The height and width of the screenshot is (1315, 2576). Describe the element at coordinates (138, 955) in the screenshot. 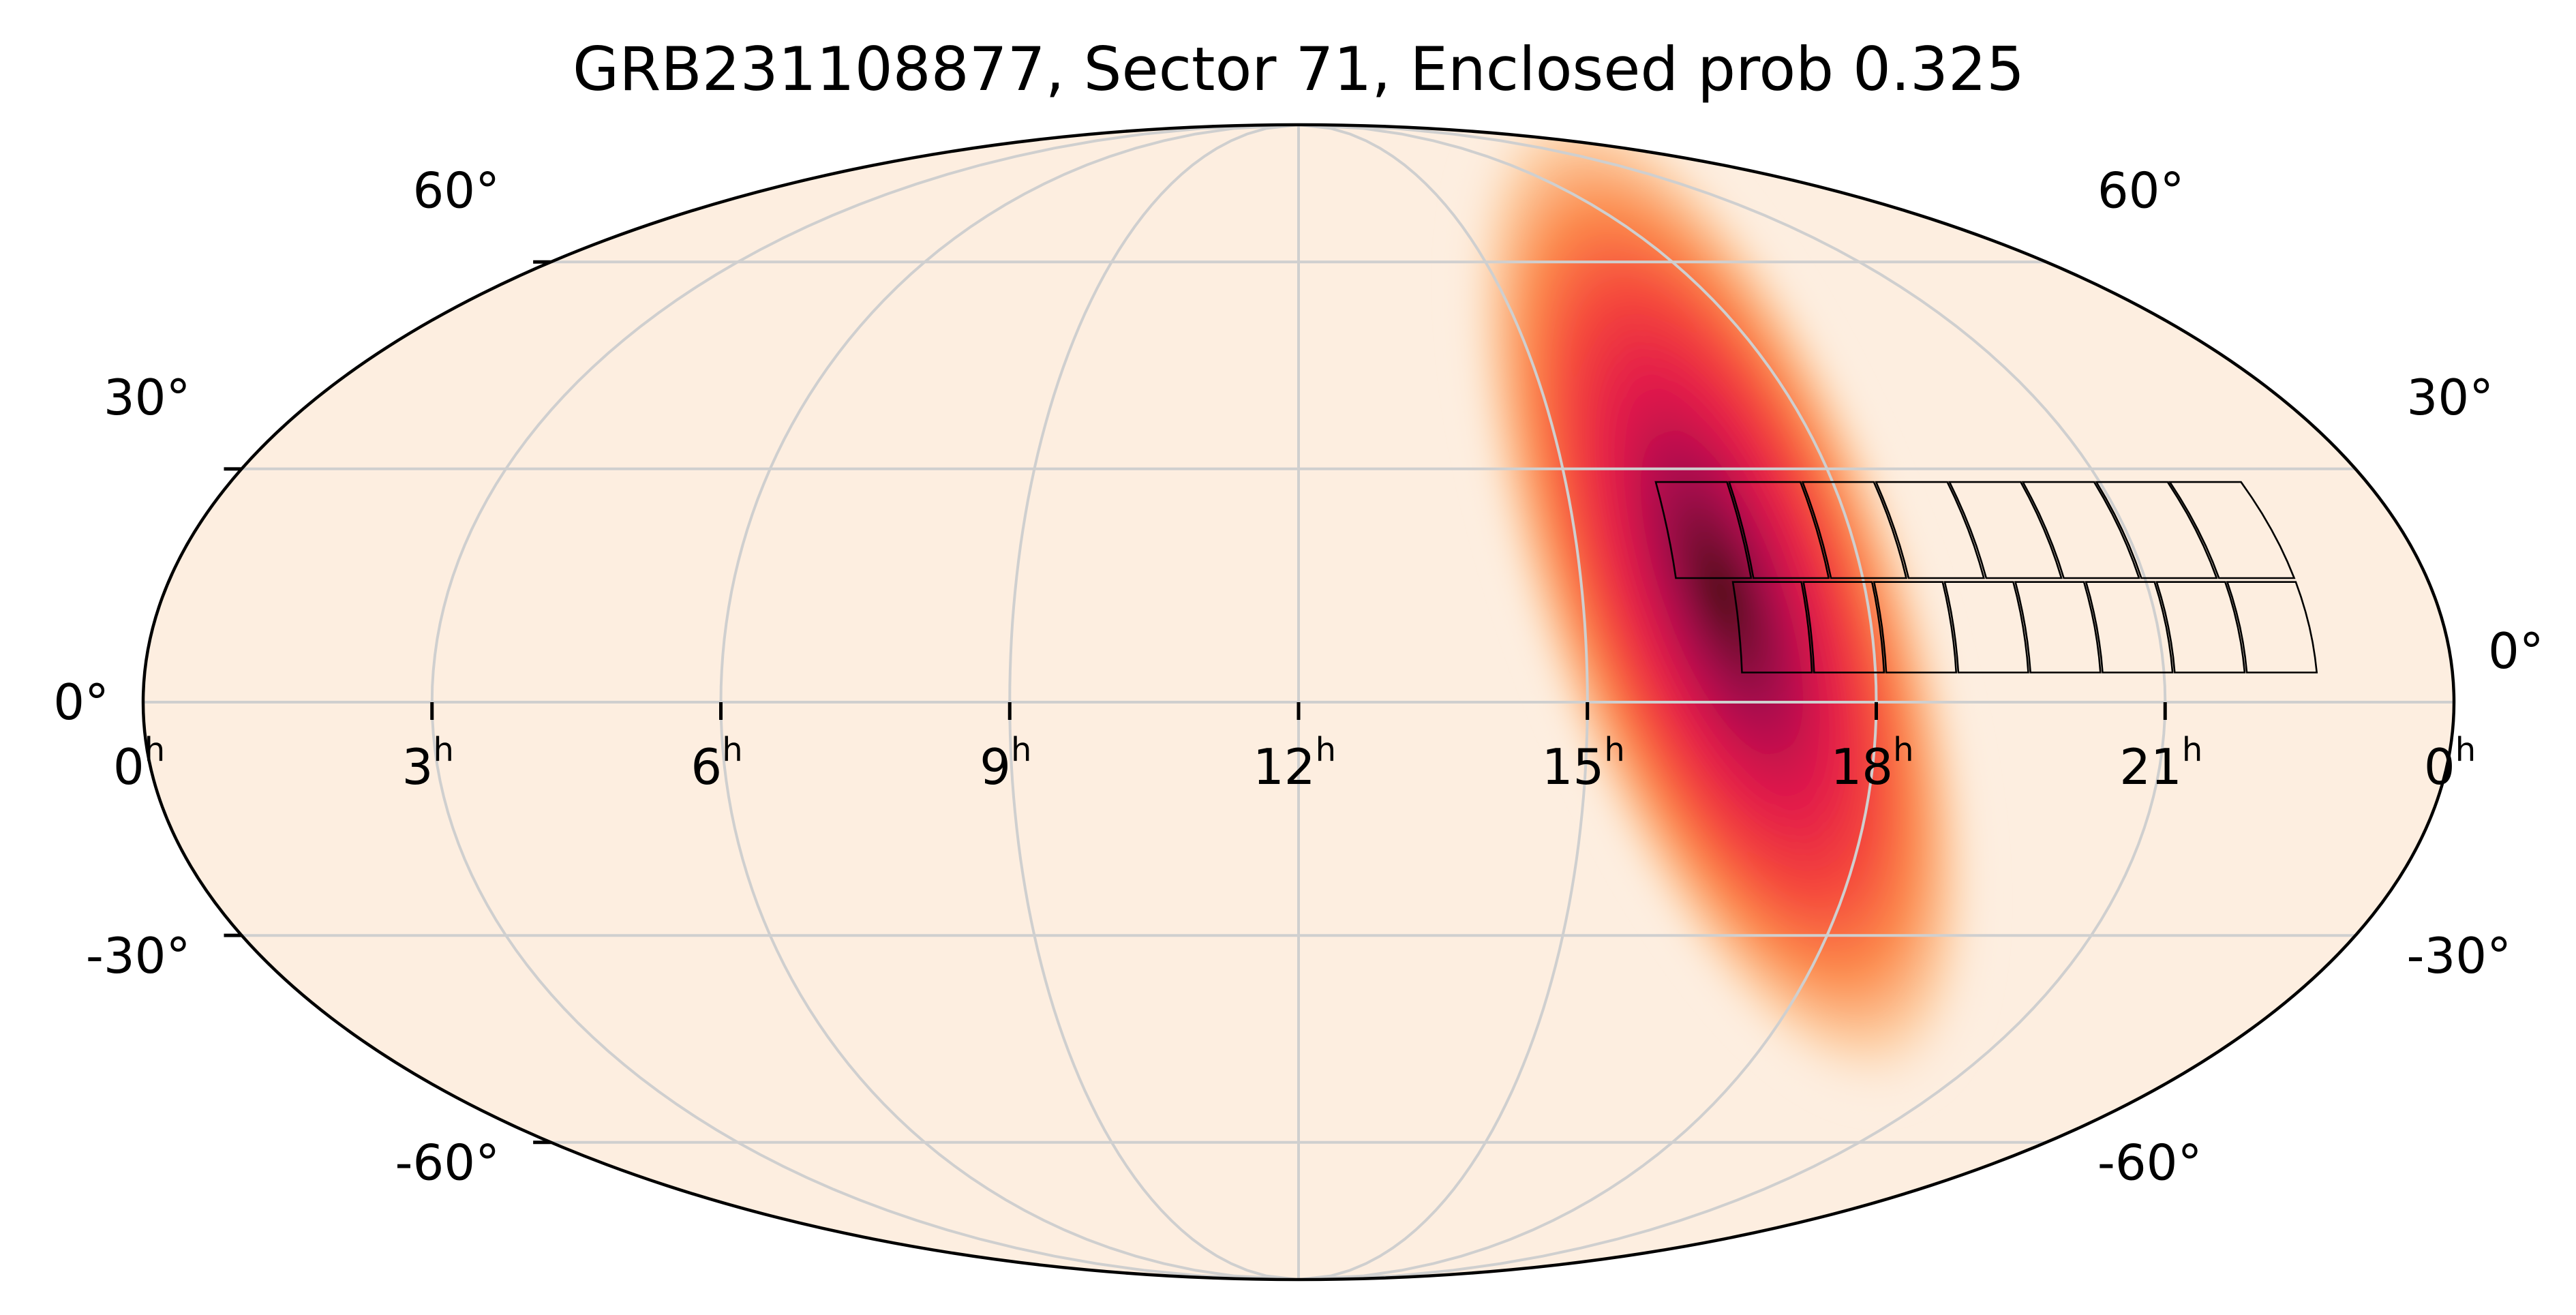

I see `dec-tick-label-left: -30°` at that location.